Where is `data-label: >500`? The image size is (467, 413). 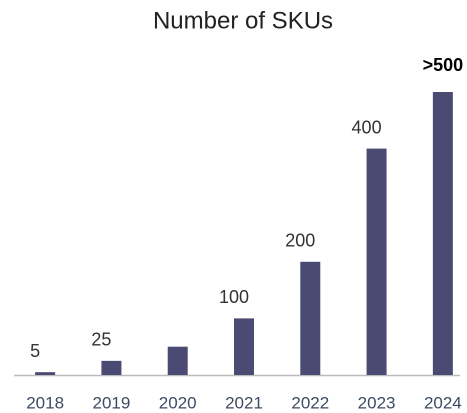 data-label: >500 is located at coordinates (443, 65).